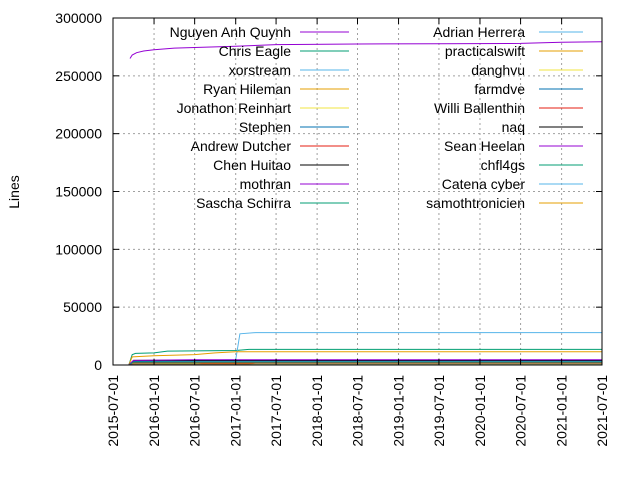  Describe the element at coordinates (484, 146) in the screenshot. I see `legend-label: Sean Heelan` at that location.